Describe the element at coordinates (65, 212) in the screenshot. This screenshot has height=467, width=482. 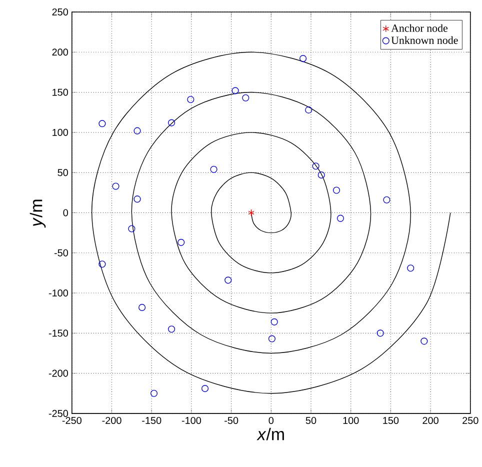
I see `y-tick-label: 0` at that location.